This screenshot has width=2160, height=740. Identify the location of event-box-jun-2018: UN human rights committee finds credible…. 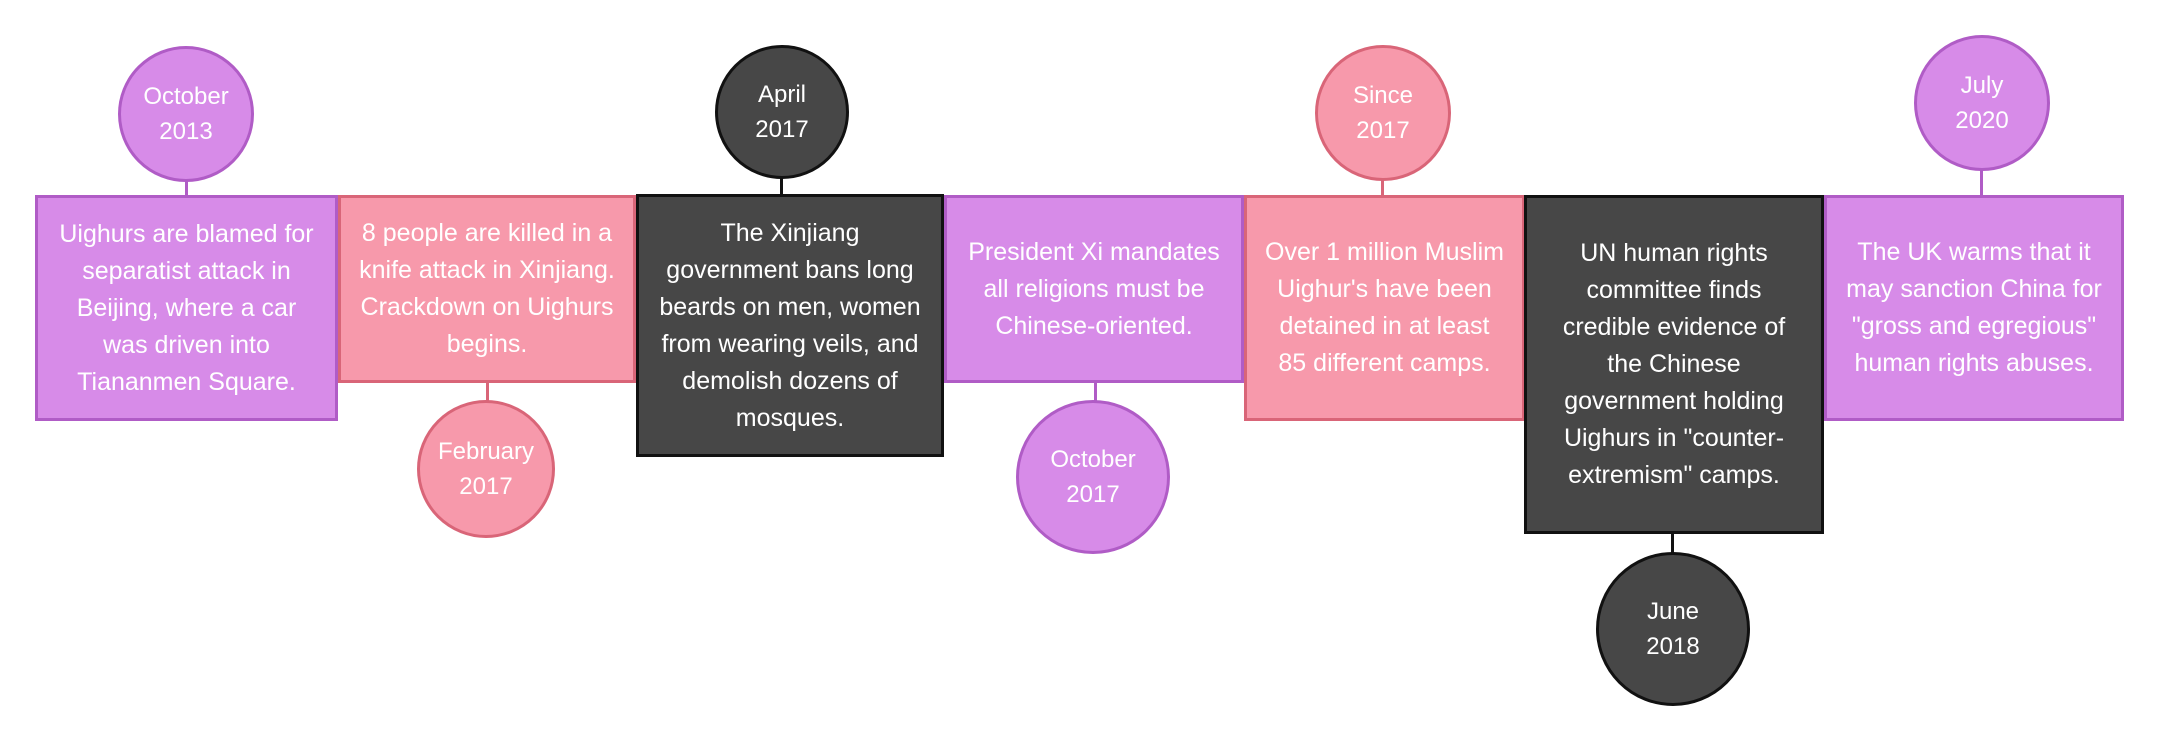
(1674, 364).